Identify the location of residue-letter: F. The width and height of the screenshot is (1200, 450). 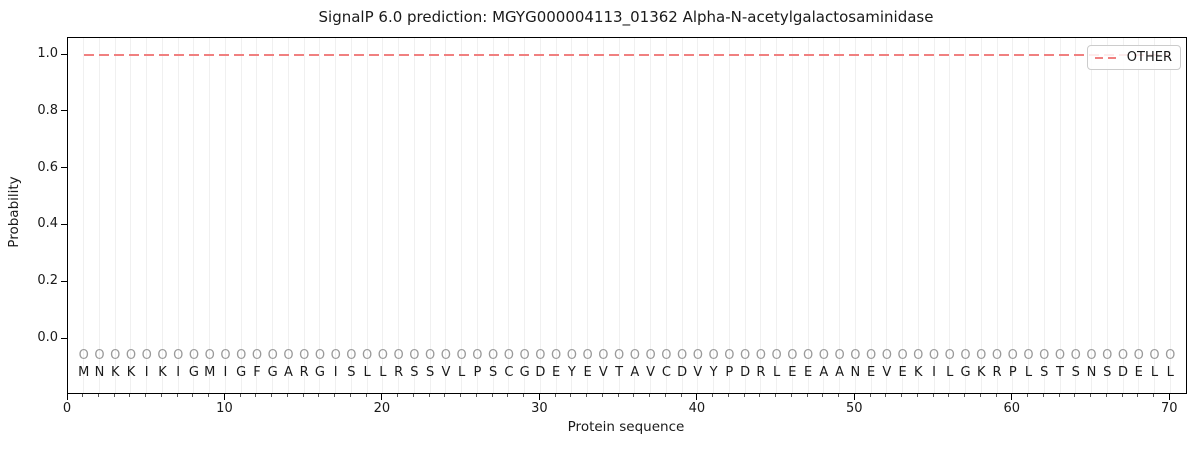
(257, 372).